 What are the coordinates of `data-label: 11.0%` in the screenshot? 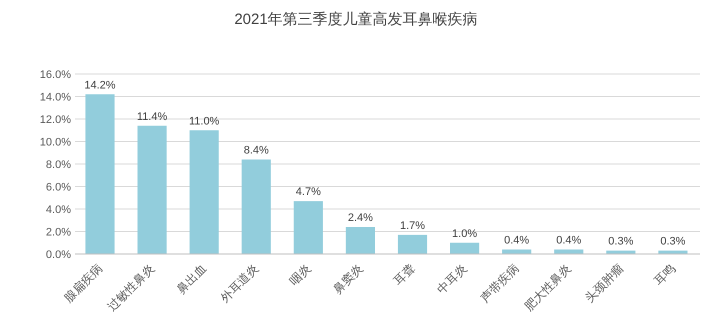 It's located at (204, 121).